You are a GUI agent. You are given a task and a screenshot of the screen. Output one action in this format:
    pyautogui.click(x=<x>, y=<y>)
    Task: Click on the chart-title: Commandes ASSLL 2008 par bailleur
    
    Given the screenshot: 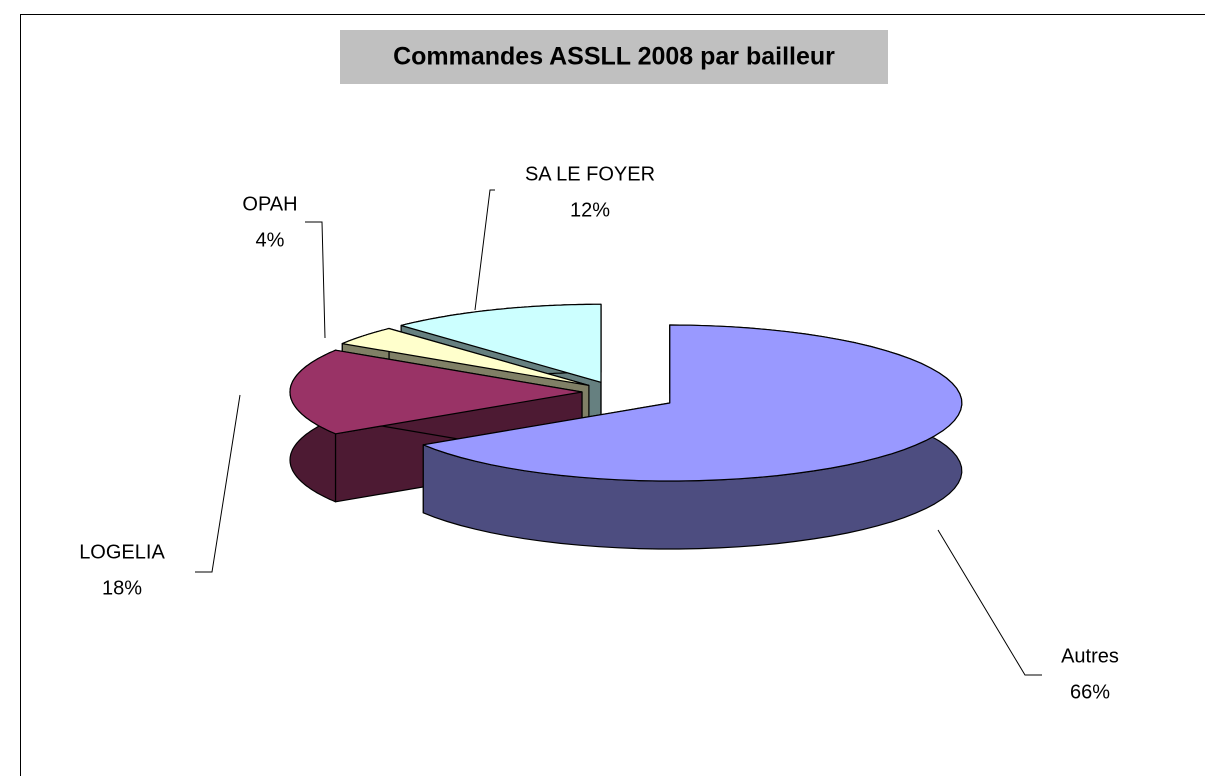 What is the action you would take?
    pyautogui.click(x=614, y=57)
    